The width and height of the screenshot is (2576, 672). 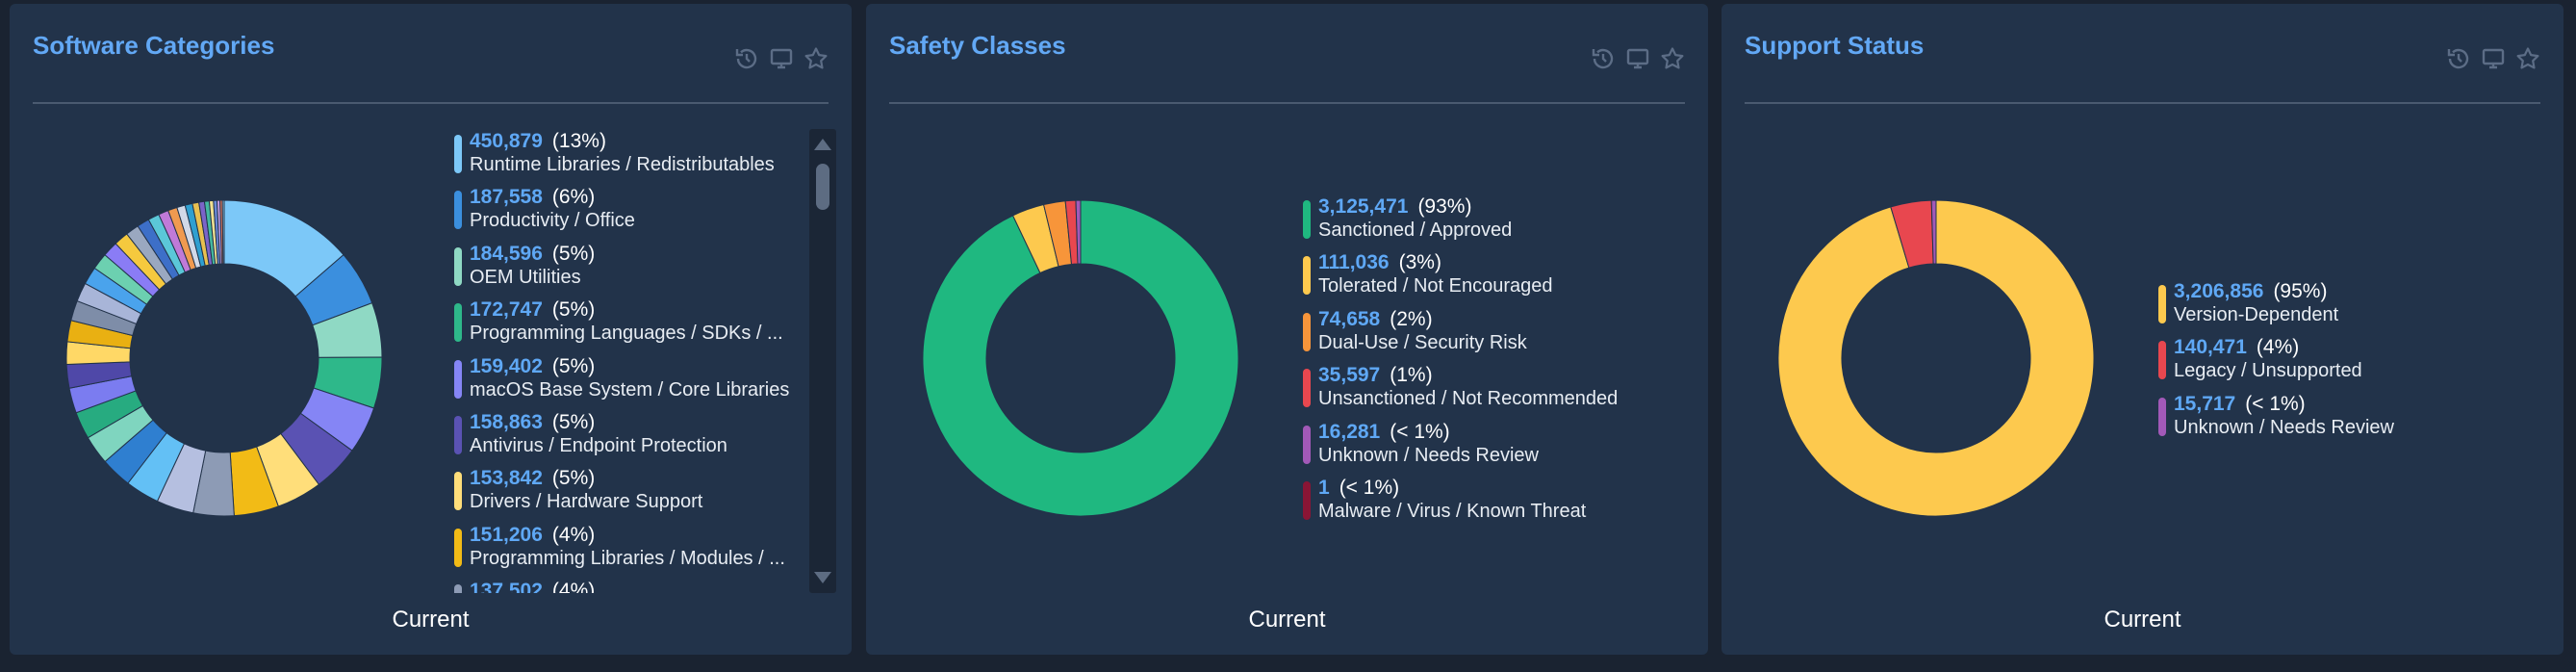 What do you see at coordinates (2256, 315) in the screenshot?
I see `legend-label: Version-Dependent` at bounding box center [2256, 315].